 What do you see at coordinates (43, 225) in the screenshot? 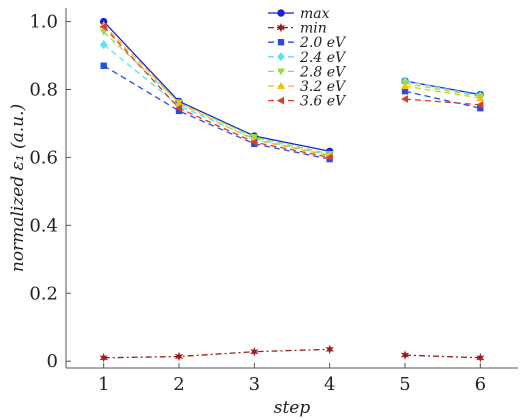
I see `y-tick-label: 0.4` at bounding box center [43, 225].